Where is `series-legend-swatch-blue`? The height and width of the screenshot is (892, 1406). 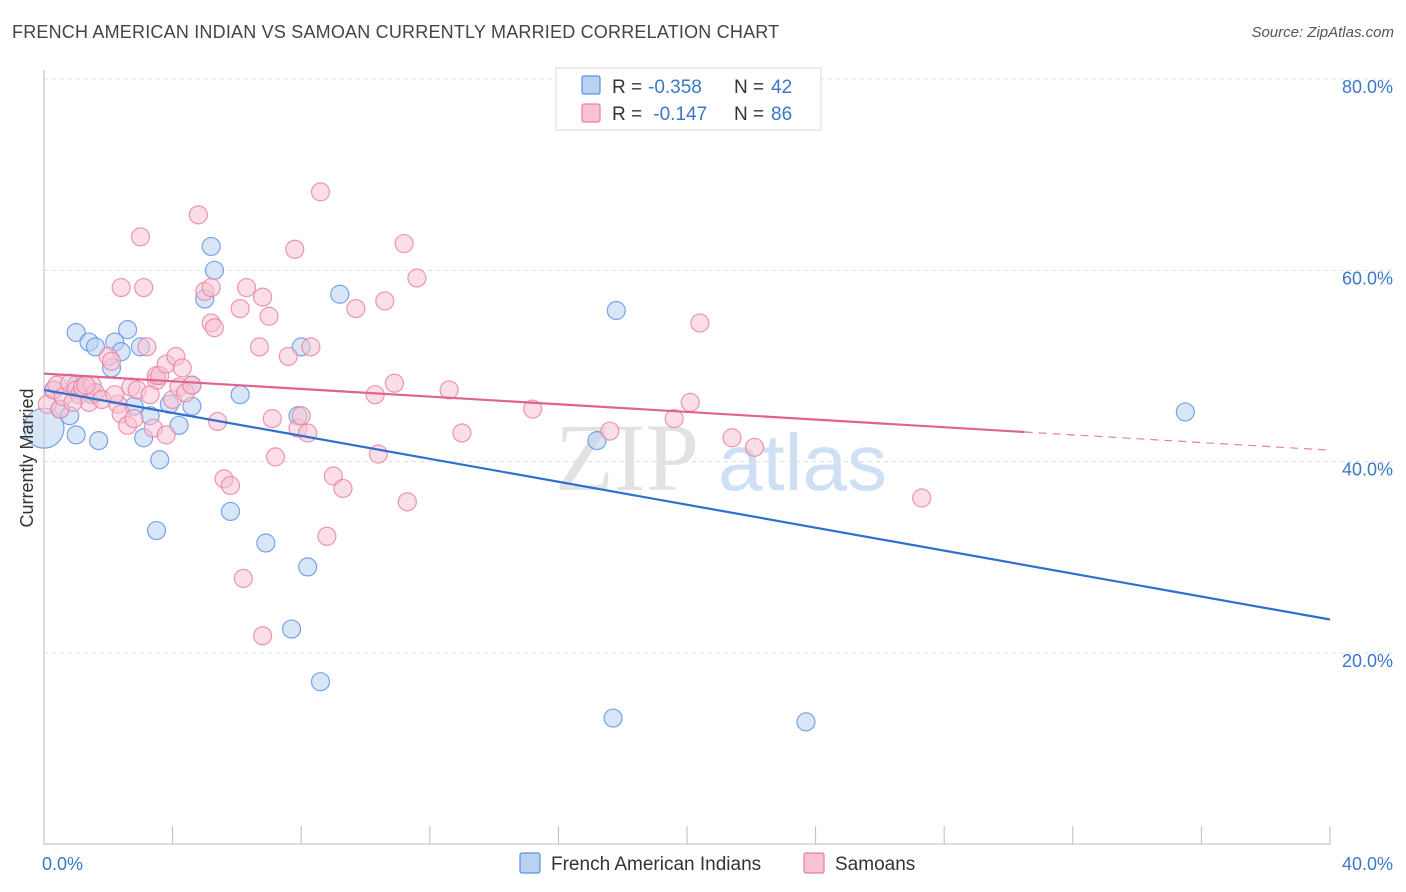
series-legend-swatch-blue is located at coordinates (530, 863).